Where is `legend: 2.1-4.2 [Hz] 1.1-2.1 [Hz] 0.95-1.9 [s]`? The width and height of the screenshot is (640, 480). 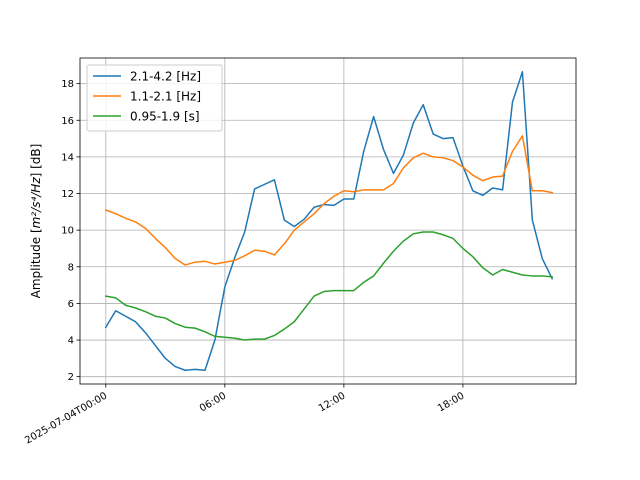
legend: 2.1-4.2 [Hz] 1.1-2.1 [Hz] 0.95-1.9 [s] is located at coordinates (154, 98).